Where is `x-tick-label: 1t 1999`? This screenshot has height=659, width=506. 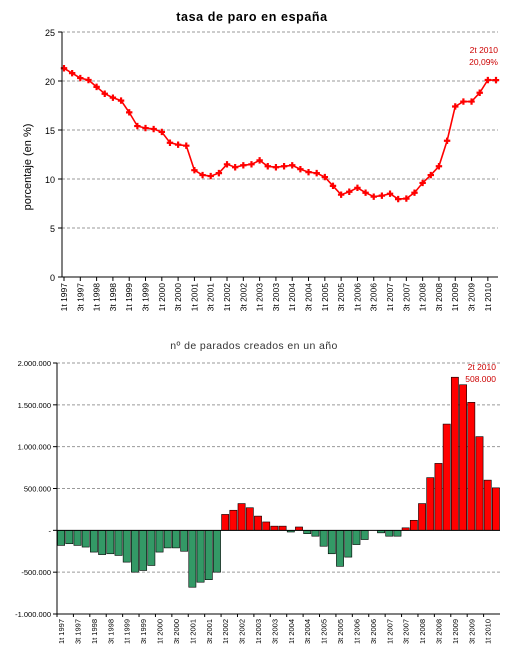
x-tick-label: 1t 1999 is located at coordinates (129, 297).